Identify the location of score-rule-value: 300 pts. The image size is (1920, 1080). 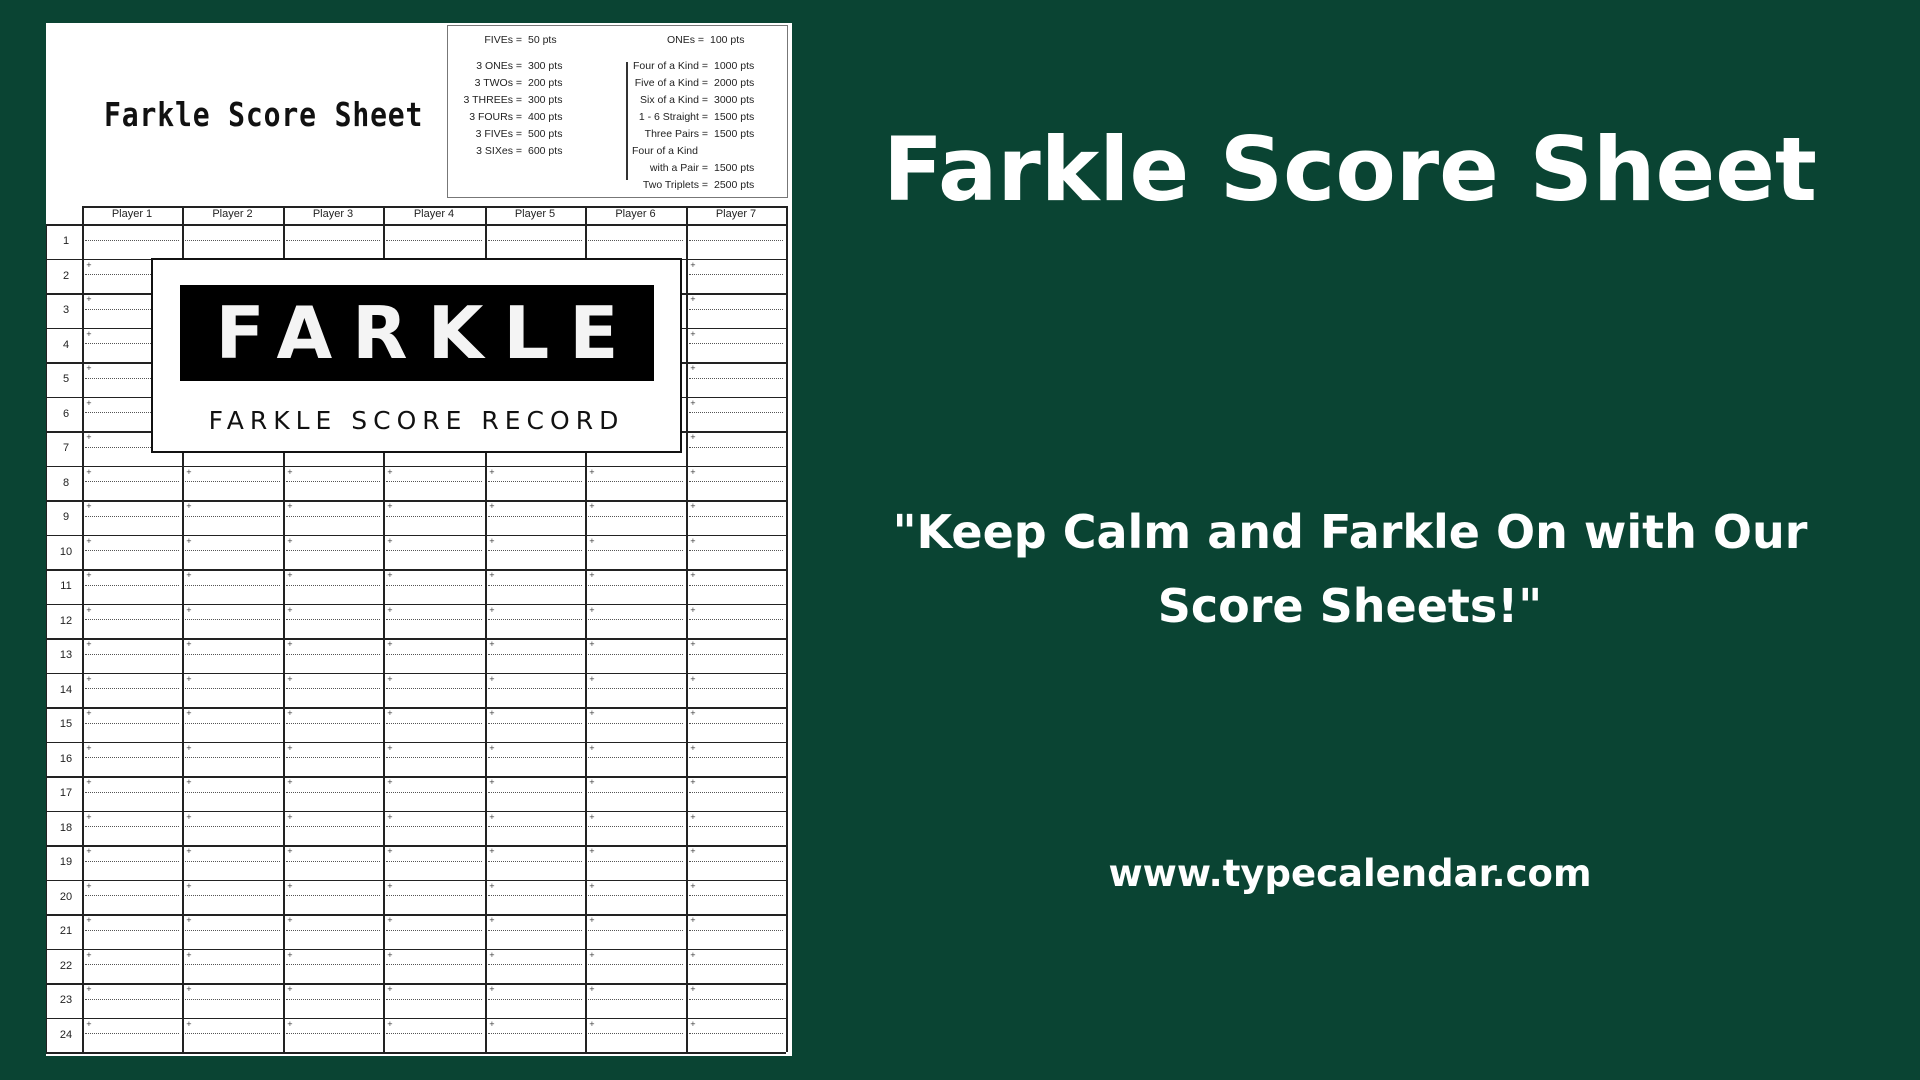
(545, 100).